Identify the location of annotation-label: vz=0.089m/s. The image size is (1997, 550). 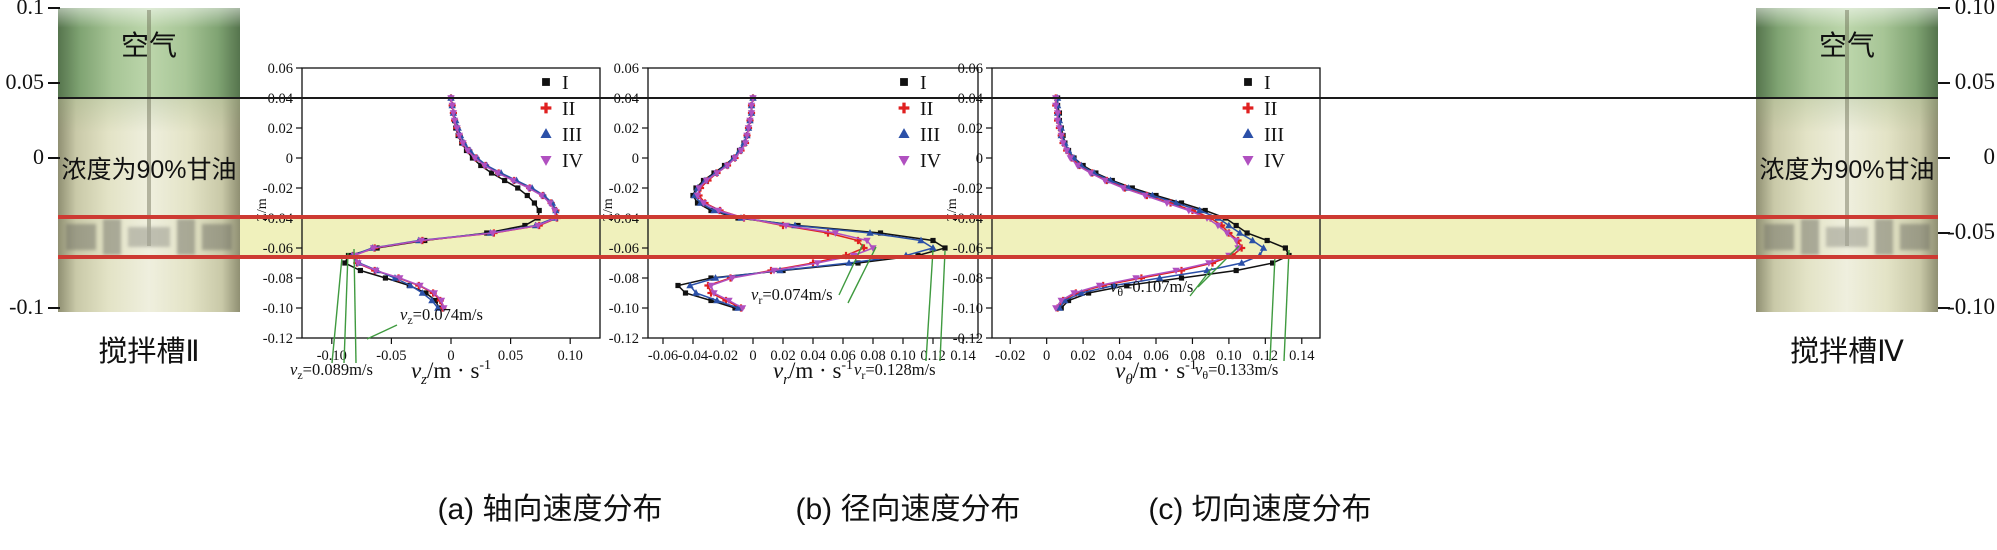
(331, 371).